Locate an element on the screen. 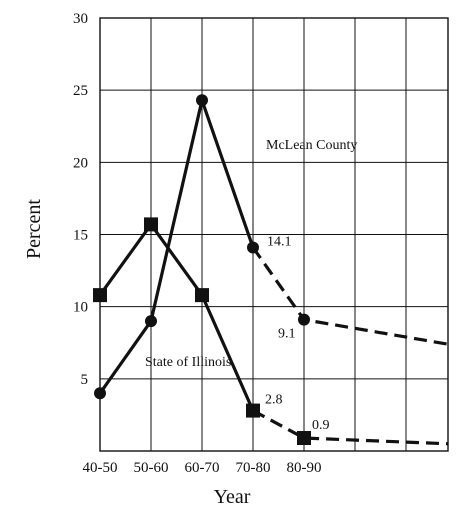 This screenshot has height=511, width=456. y-tick-label: 15 is located at coordinates (80, 236).